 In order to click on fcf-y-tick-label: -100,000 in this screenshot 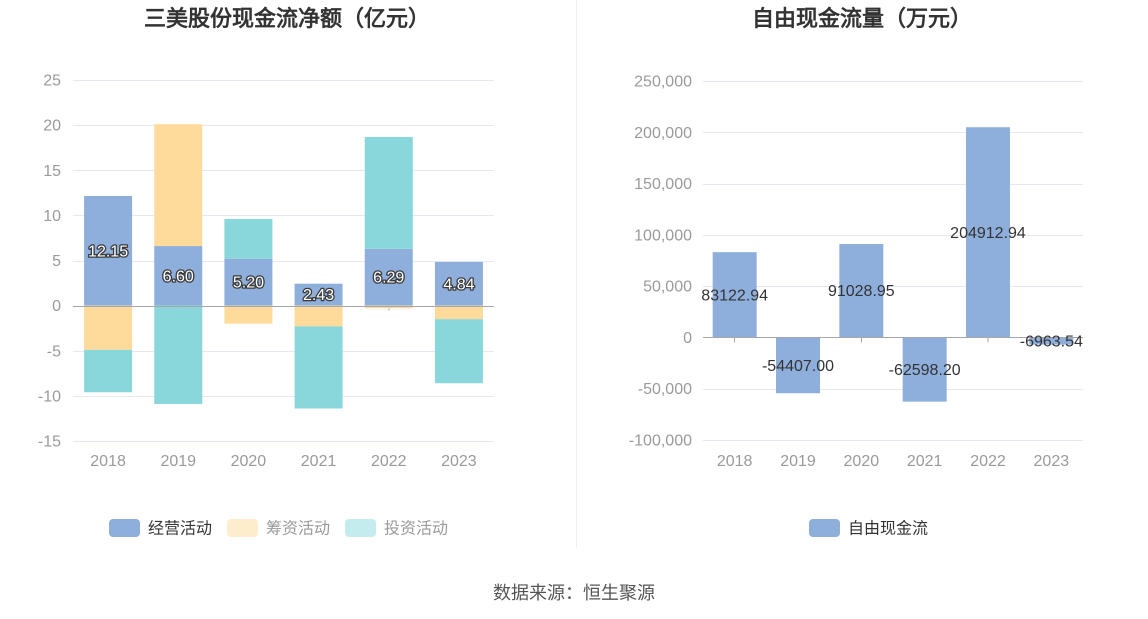, I will do `click(660, 441)`.